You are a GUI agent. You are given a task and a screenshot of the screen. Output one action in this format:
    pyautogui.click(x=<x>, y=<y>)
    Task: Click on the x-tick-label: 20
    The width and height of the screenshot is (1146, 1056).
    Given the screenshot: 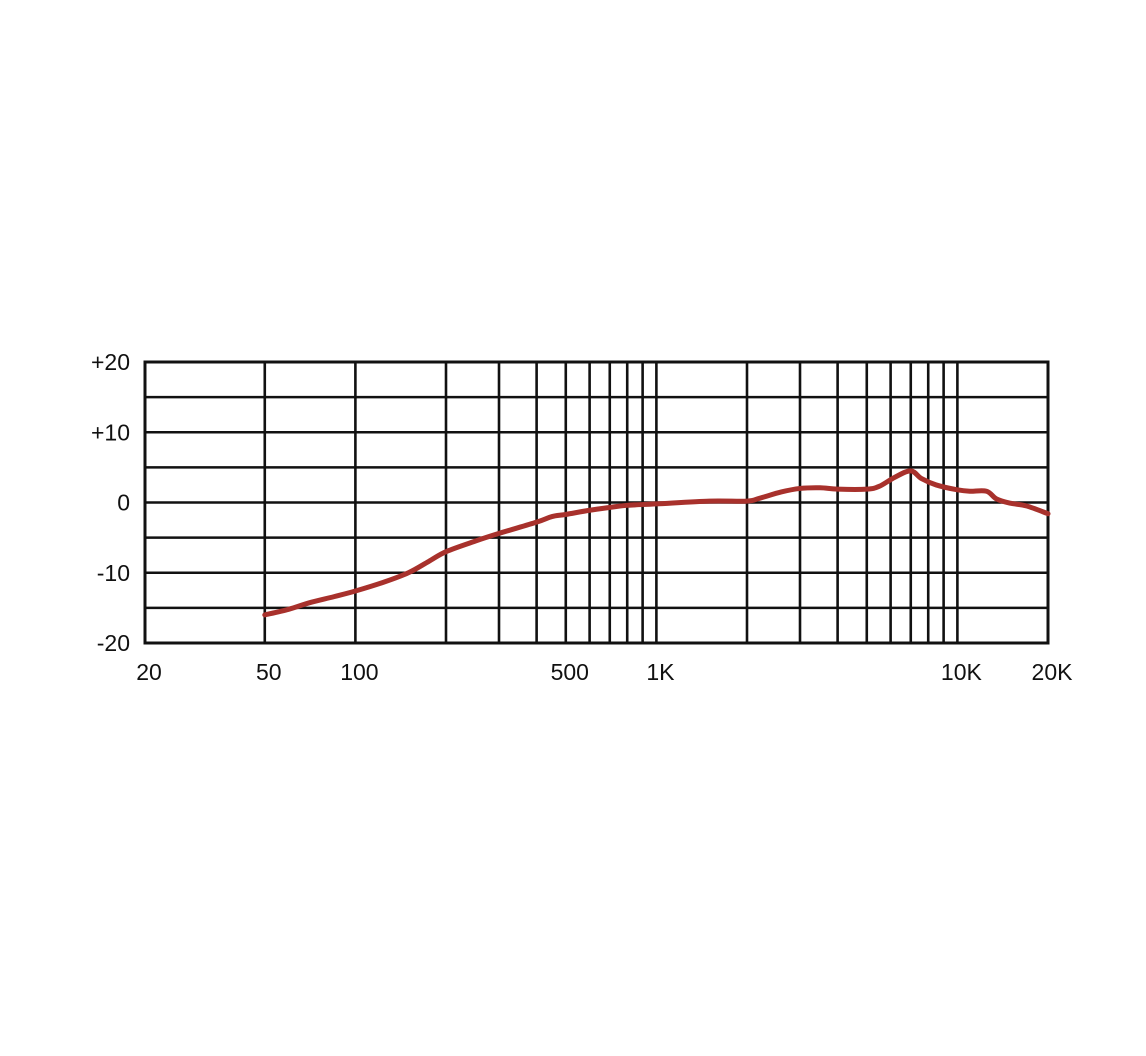 What is the action you would take?
    pyautogui.click(x=149, y=672)
    